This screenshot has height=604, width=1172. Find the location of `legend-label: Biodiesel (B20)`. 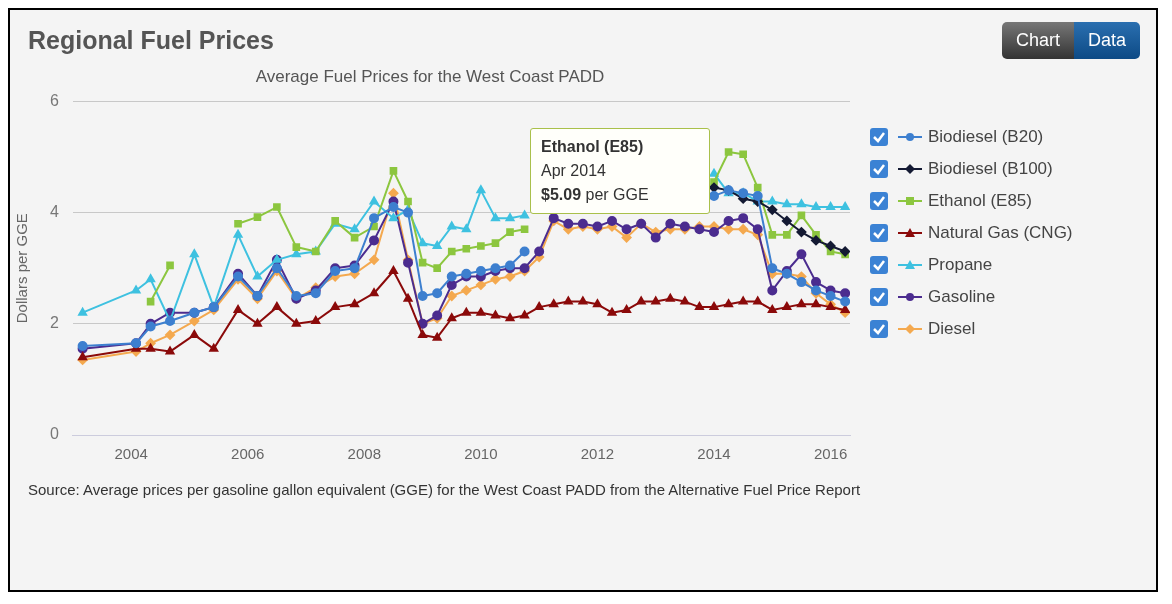

legend-label: Biodiesel (B20) is located at coordinates (986, 137).